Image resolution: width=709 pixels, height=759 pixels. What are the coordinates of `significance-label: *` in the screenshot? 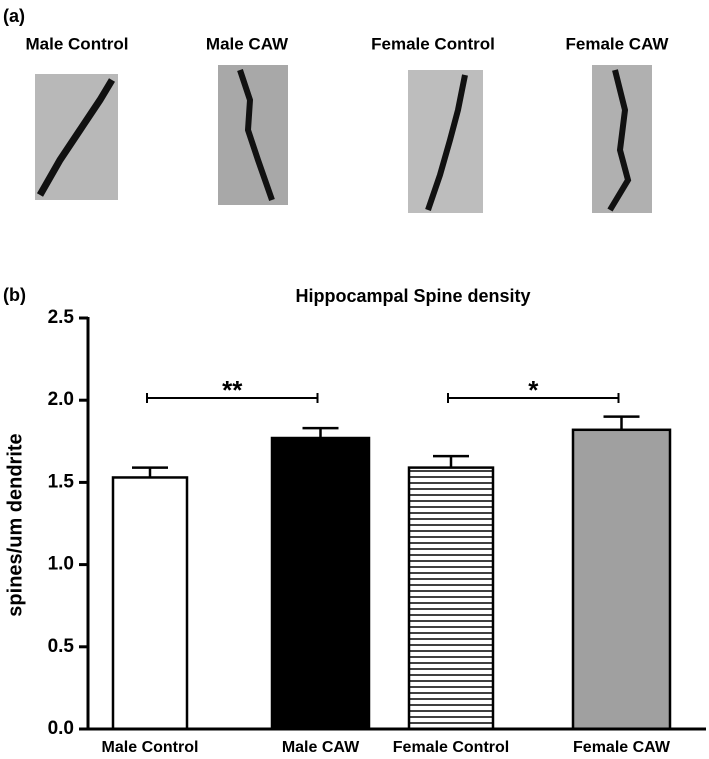 It's located at (533, 390).